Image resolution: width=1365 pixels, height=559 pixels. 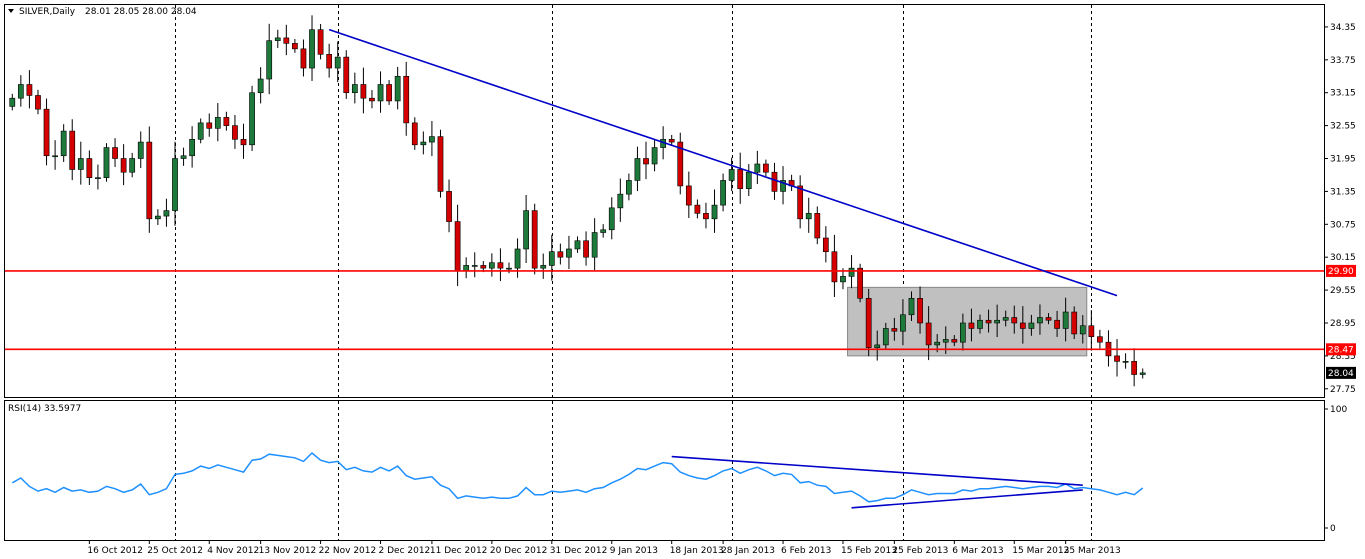 What do you see at coordinates (288, 551) in the screenshot?
I see `date-tick-label: 13 Nov 2012` at bounding box center [288, 551].